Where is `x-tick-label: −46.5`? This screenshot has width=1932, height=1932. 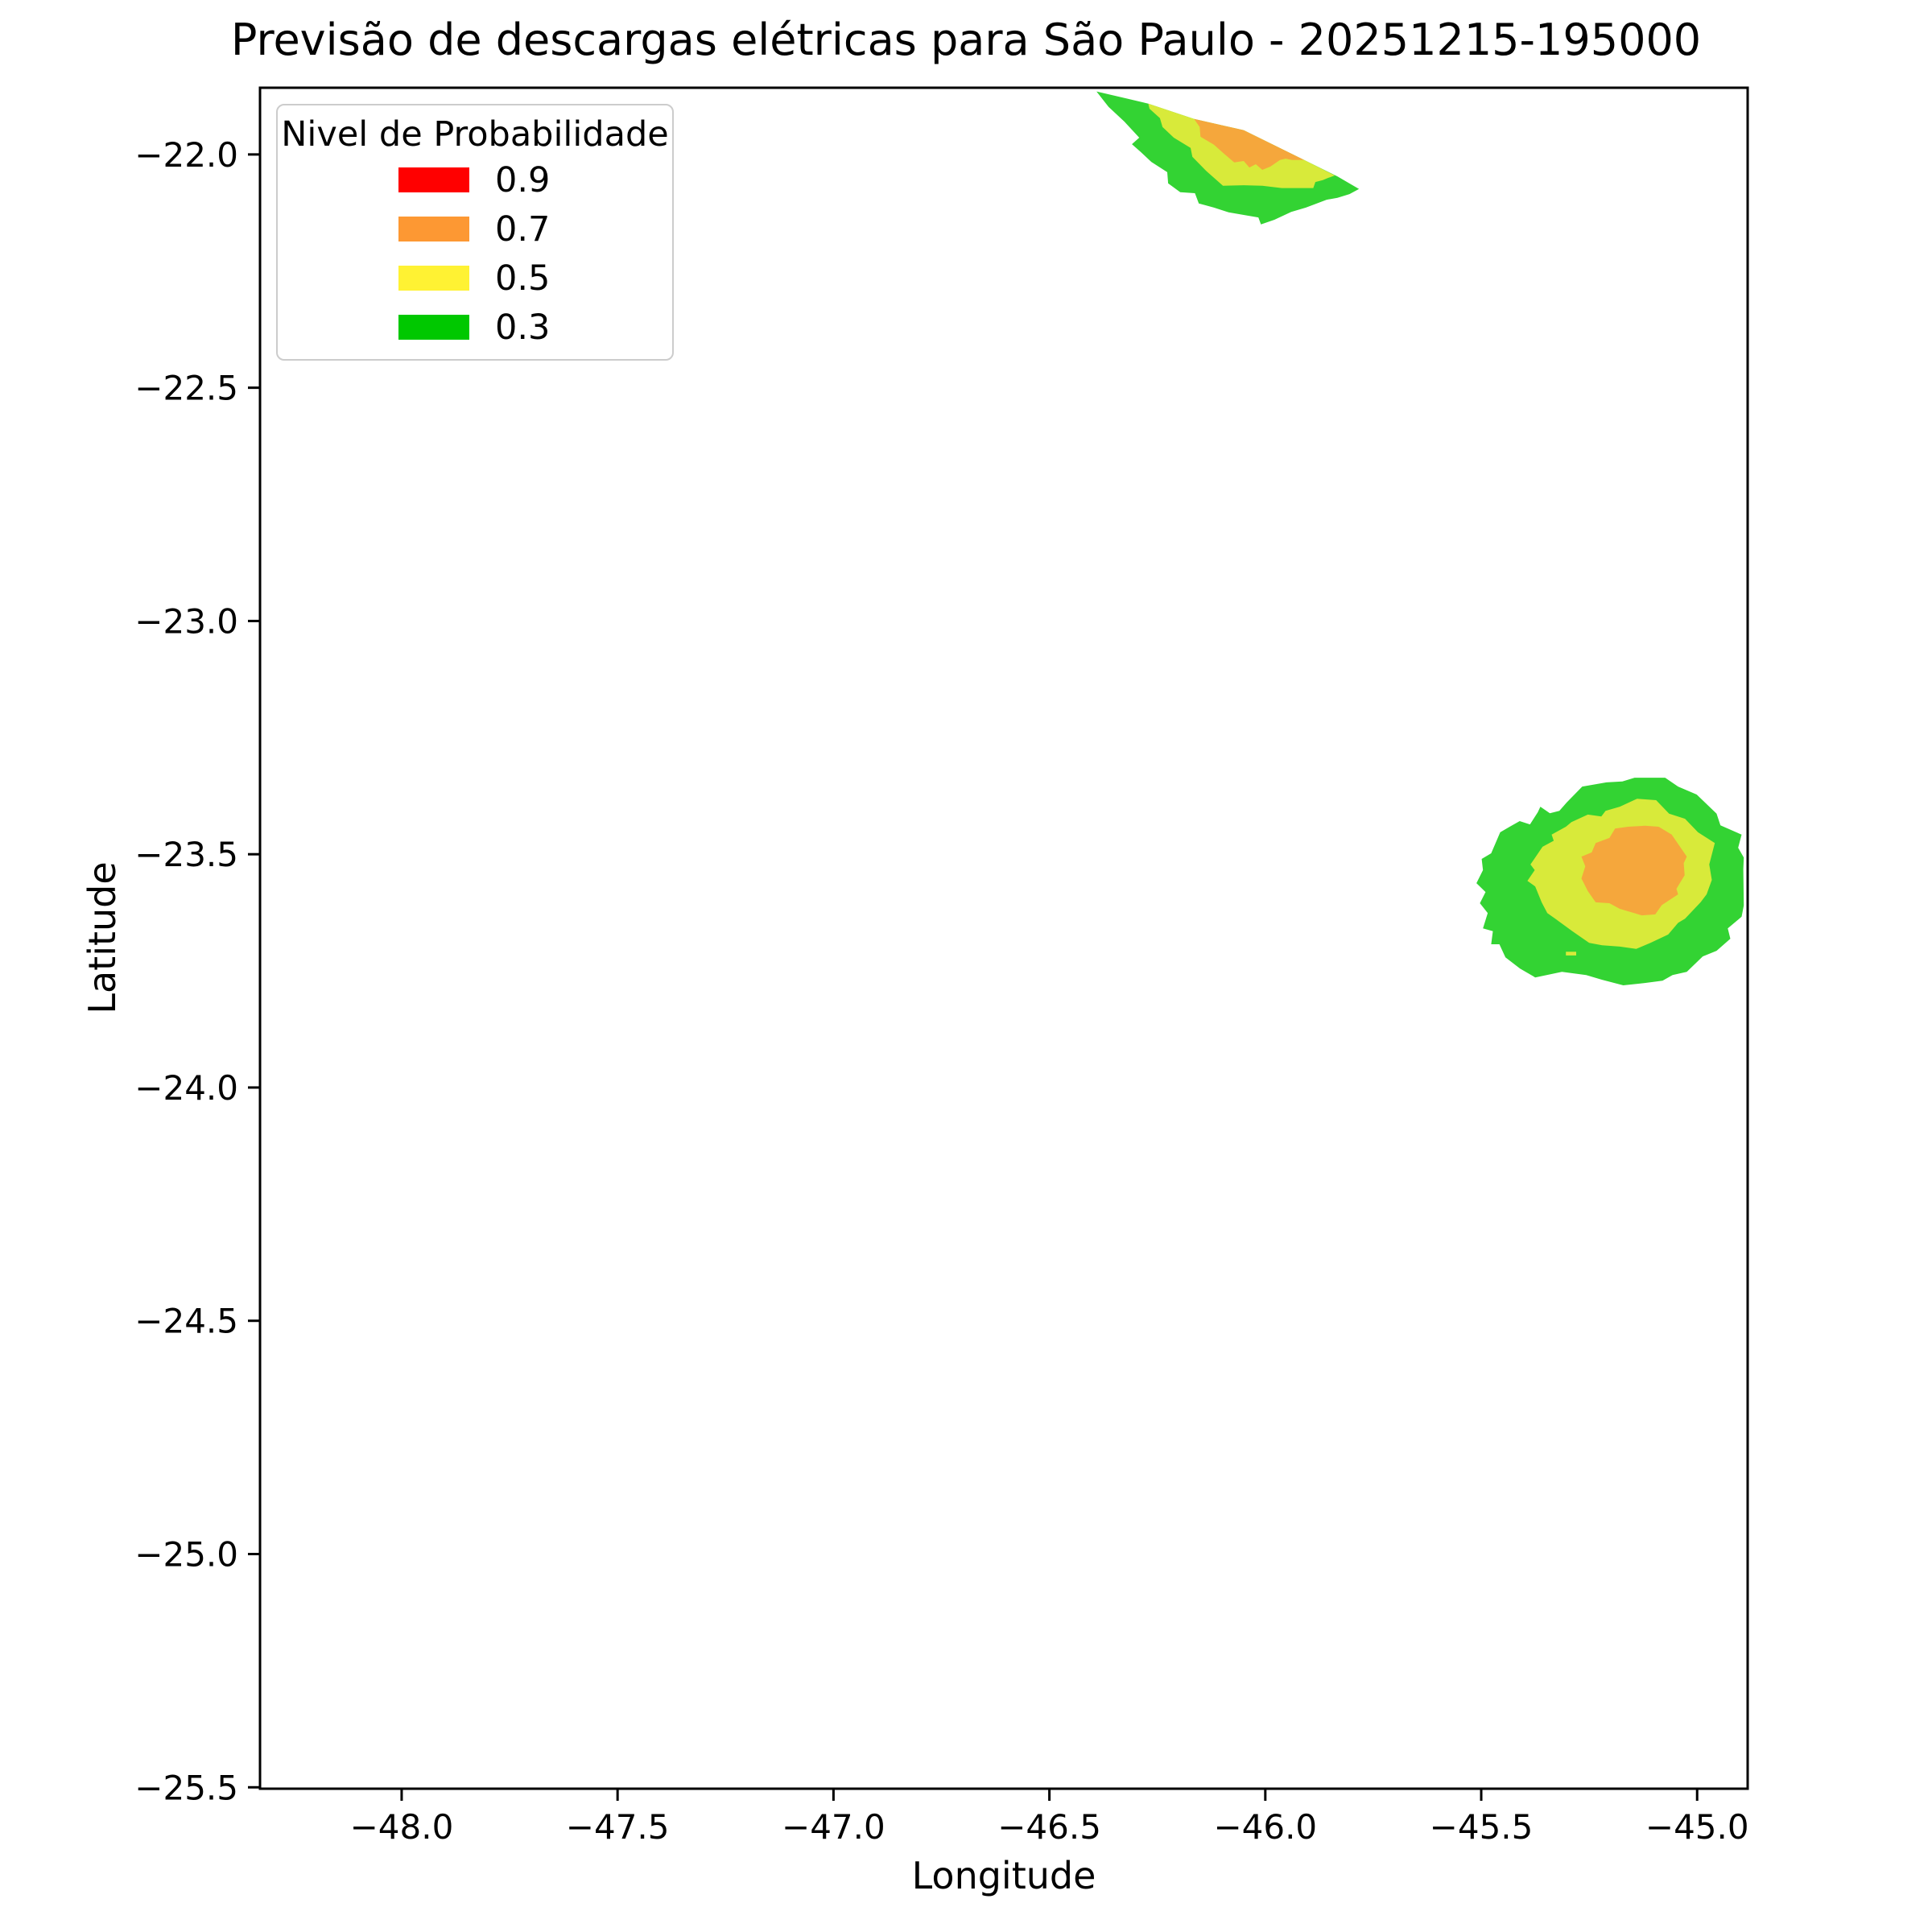 x-tick-label: −46.5 is located at coordinates (1049, 1827).